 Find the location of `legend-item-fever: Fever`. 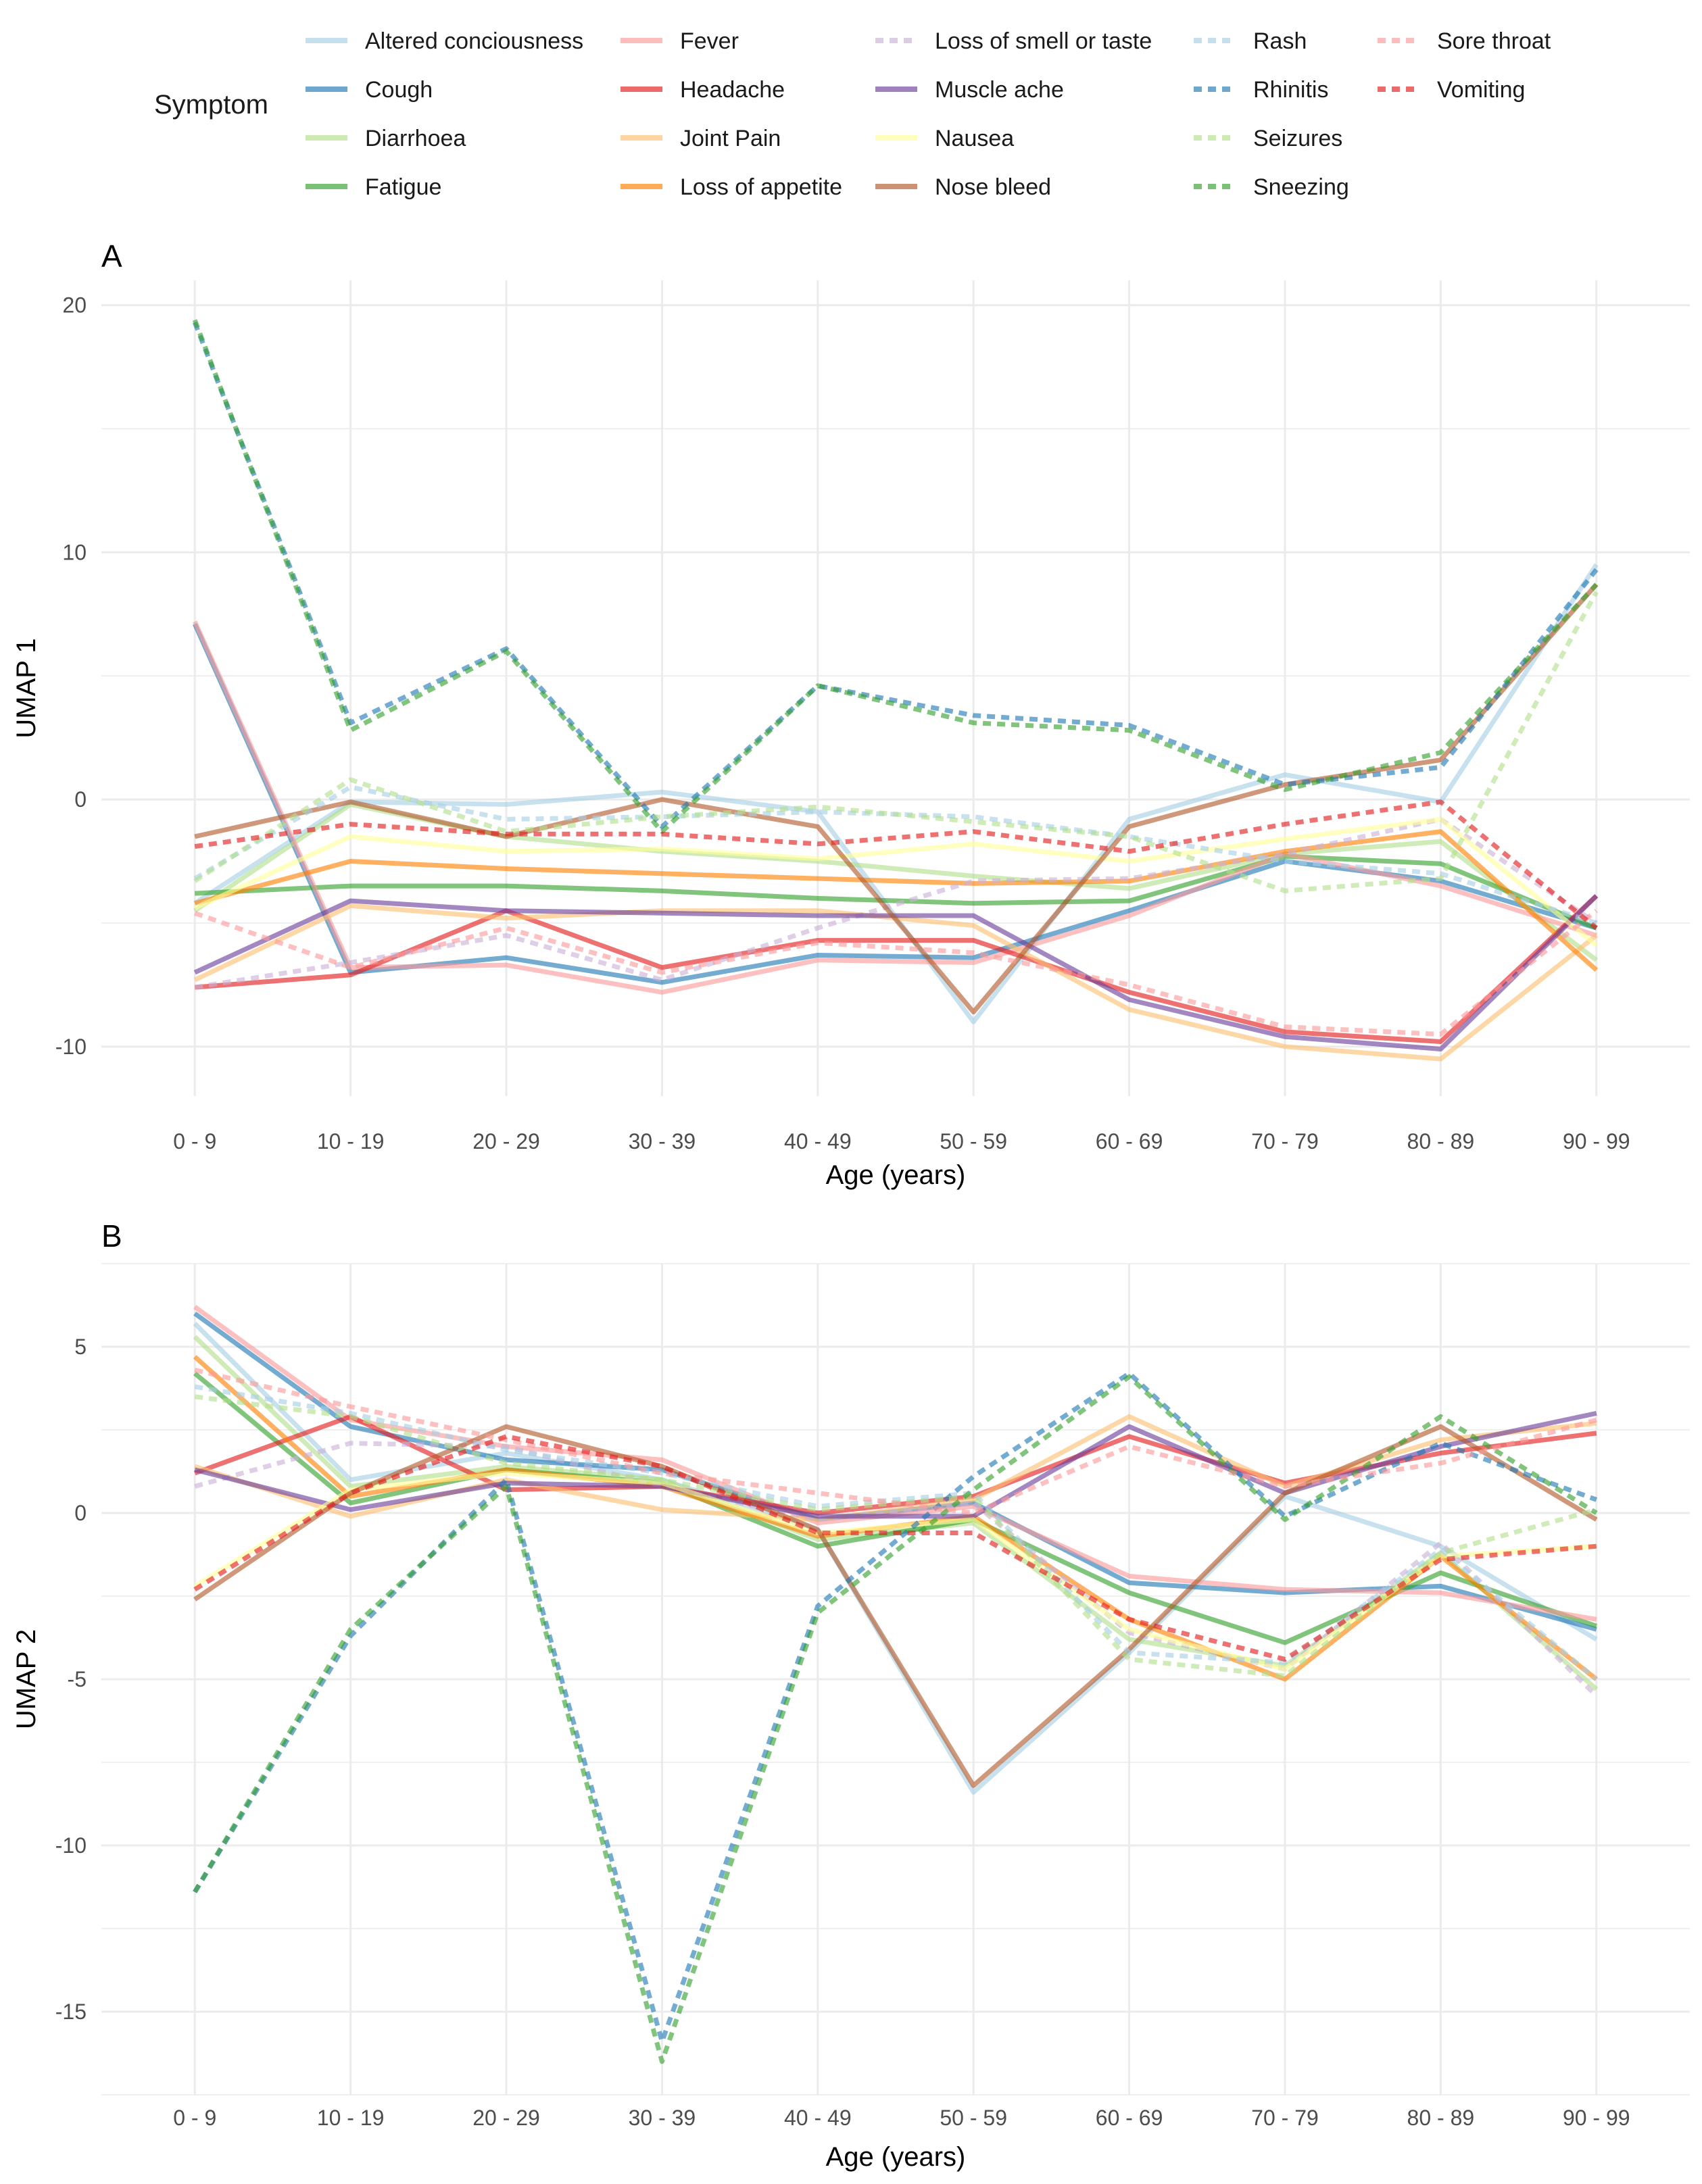

legend-item-fever: Fever is located at coordinates (680, 41).